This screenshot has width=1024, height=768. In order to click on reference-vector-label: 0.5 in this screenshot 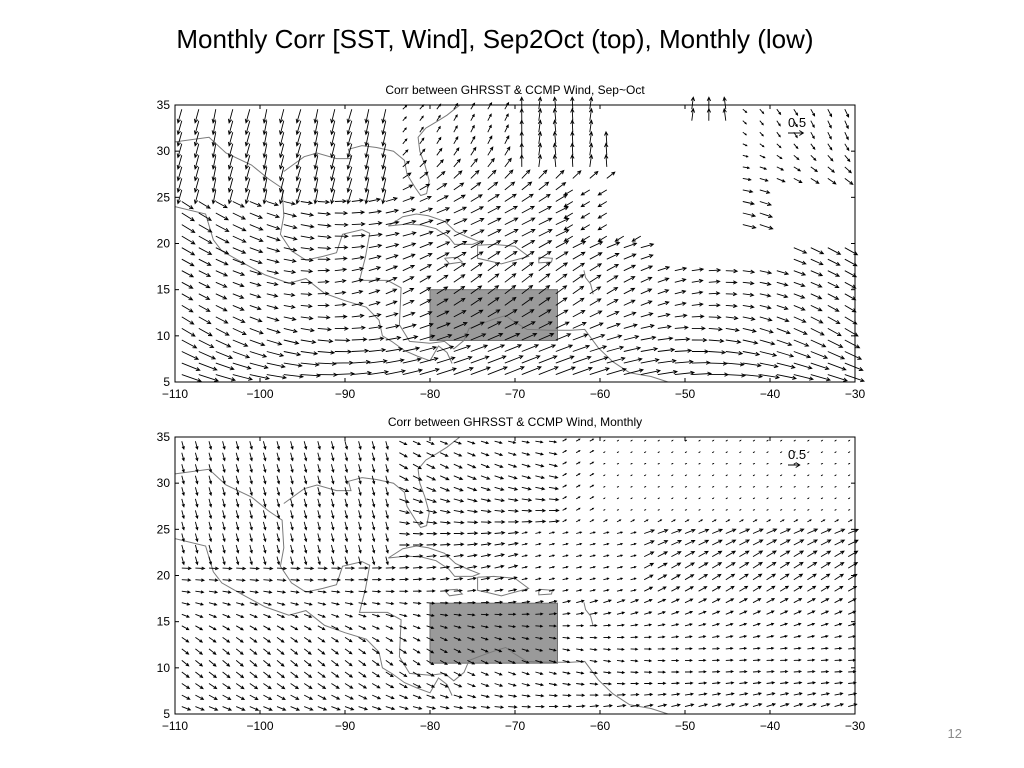, I will do `click(797, 122)`.